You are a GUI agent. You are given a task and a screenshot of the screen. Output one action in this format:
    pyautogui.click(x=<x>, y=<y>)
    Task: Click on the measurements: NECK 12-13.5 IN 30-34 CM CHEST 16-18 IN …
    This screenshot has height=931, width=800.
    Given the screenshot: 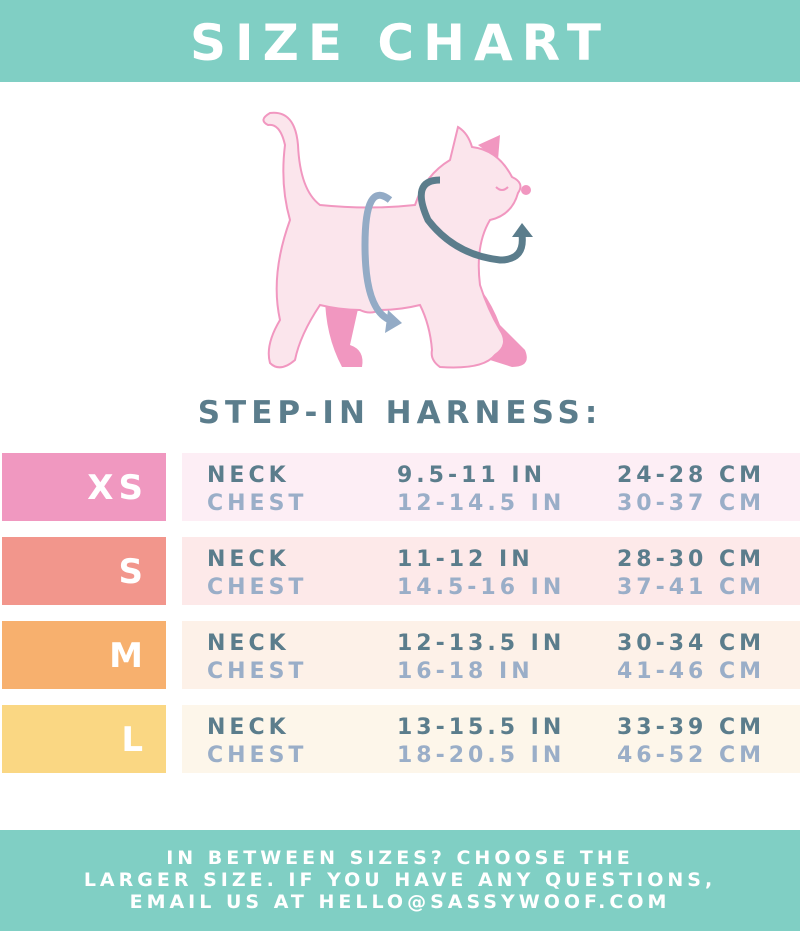 What is the action you would take?
    pyautogui.click(x=491, y=655)
    